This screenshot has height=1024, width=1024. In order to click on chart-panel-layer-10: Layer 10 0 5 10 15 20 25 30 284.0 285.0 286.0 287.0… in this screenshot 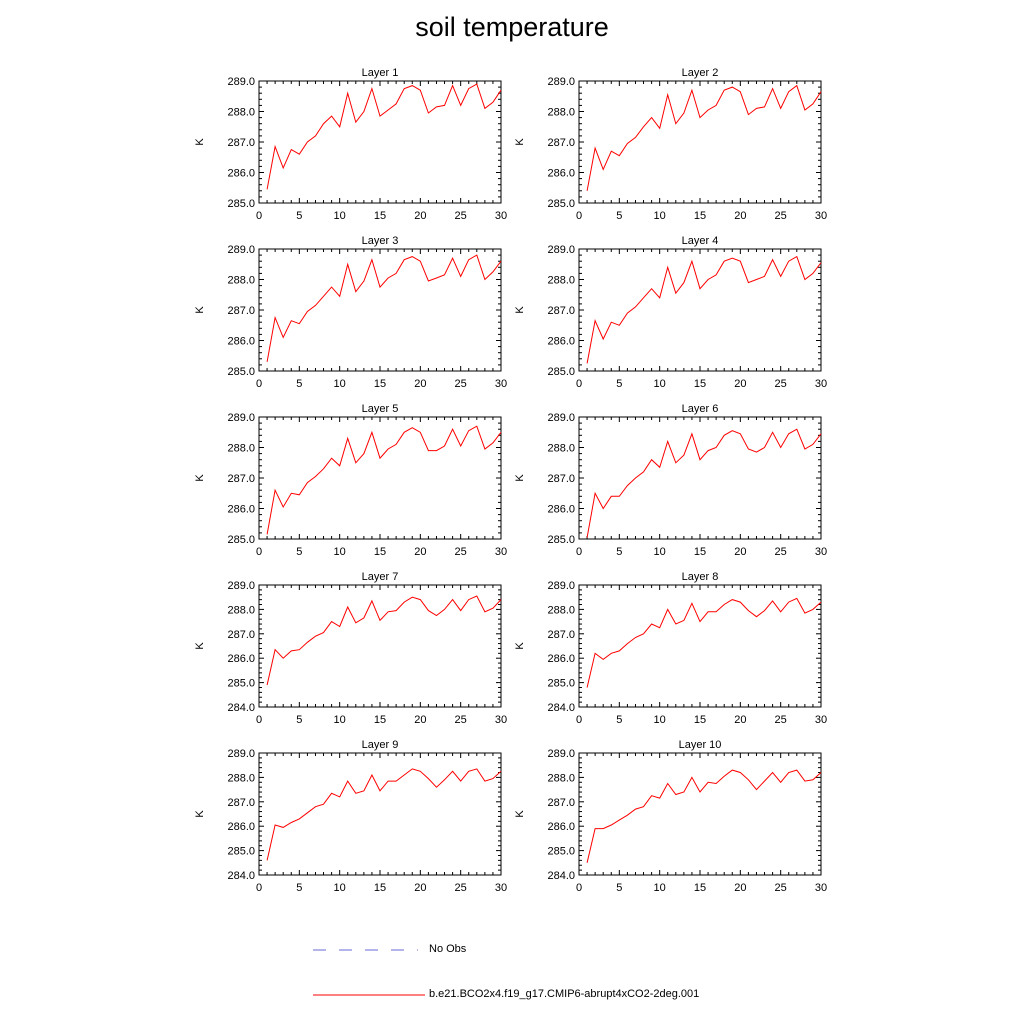, I will do `click(670, 816)`.